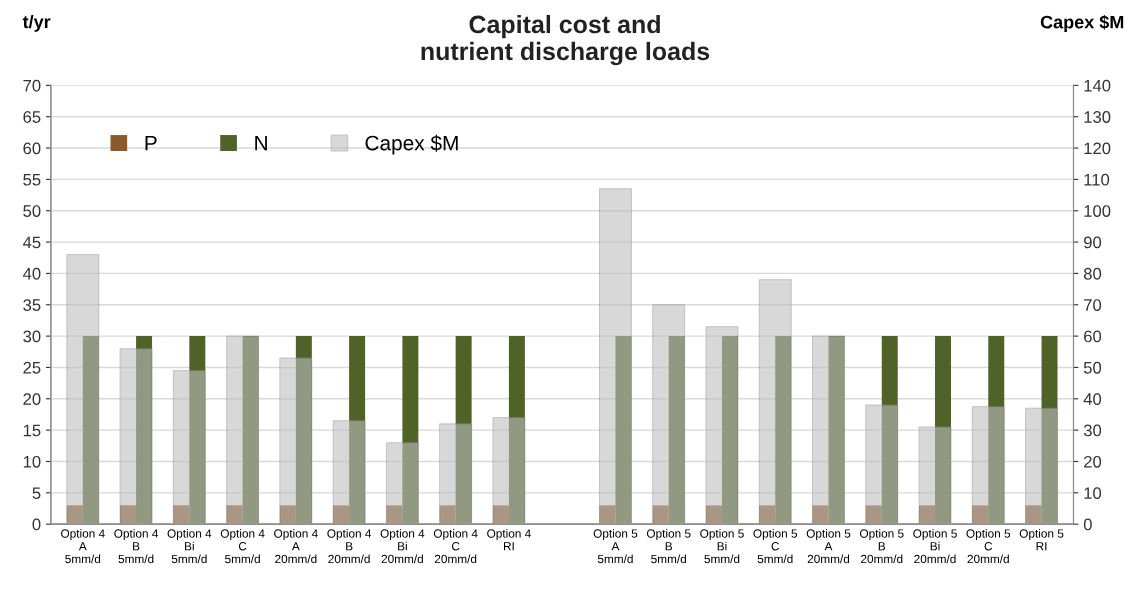 This screenshot has height=597, width=1130. What do you see at coordinates (32, 148) in the screenshot?
I see `y-tick-label: 60` at bounding box center [32, 148].